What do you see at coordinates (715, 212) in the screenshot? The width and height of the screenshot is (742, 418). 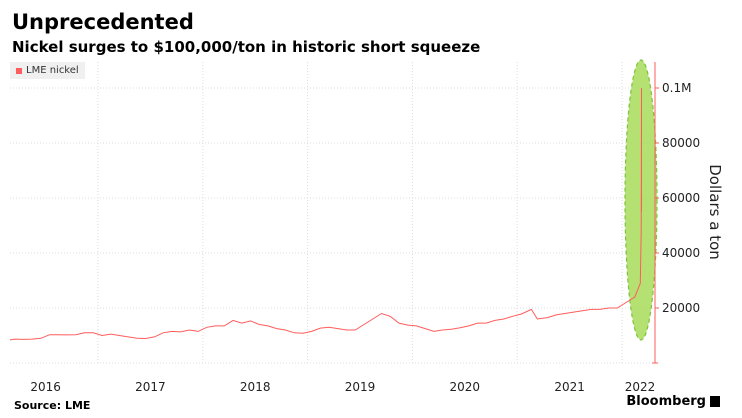 I see `y-axis-label: Dollars a ton` at bounding box center [715, 212].